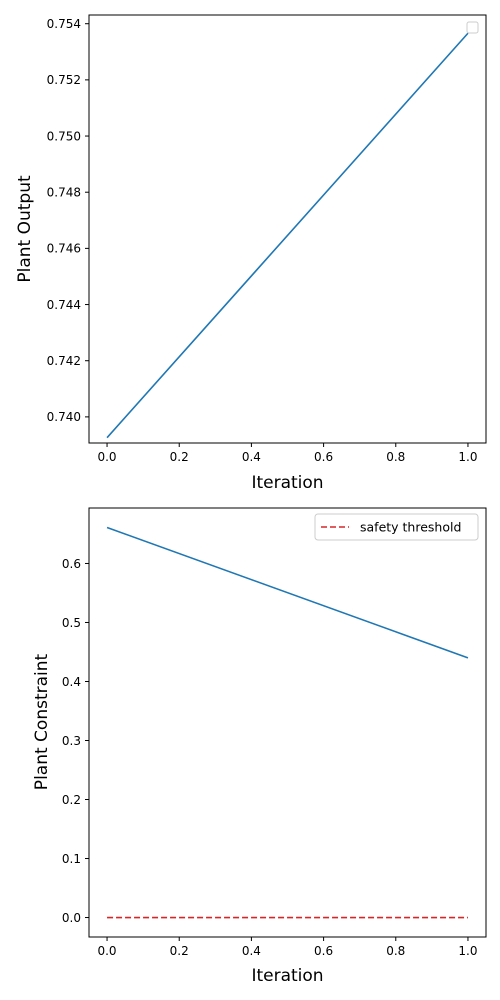  I want to click on y-tick-label: 0.754, so click(64, 24).